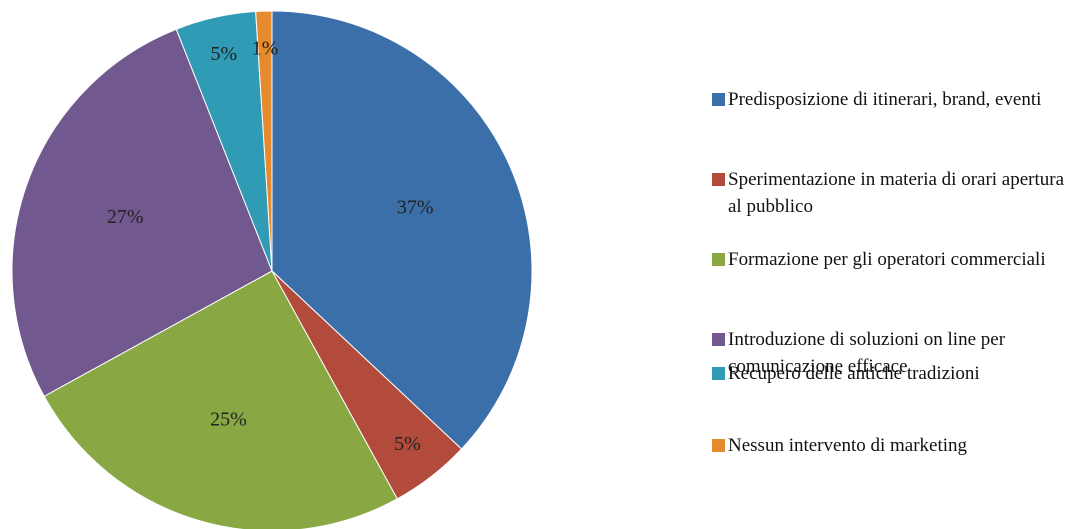 This screenshot has height=529, width=1088. Describe the element at coordinates (264, 141) in the screenshot. I see `pie-slice` at that location.